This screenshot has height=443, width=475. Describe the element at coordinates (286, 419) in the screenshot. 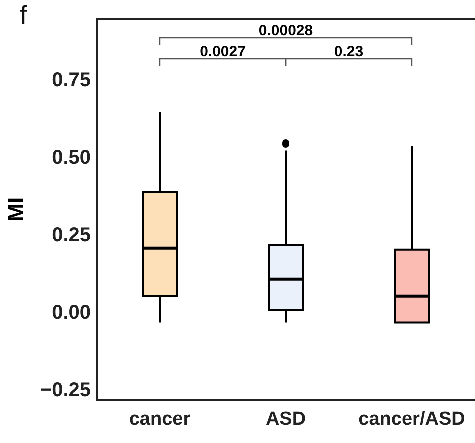

I see `x-tick-label: ASD` at that location.